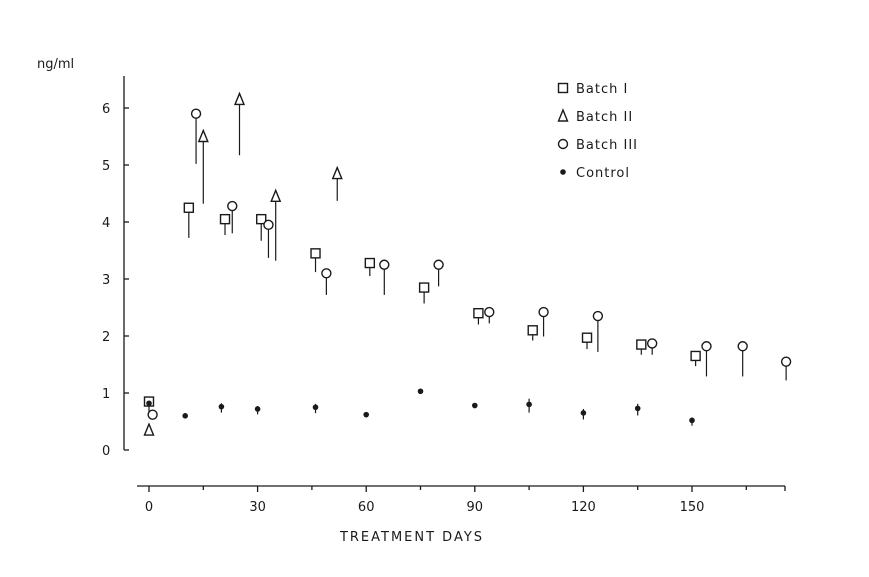  I want to click on y-tick-label: 3, so click(106, 280).